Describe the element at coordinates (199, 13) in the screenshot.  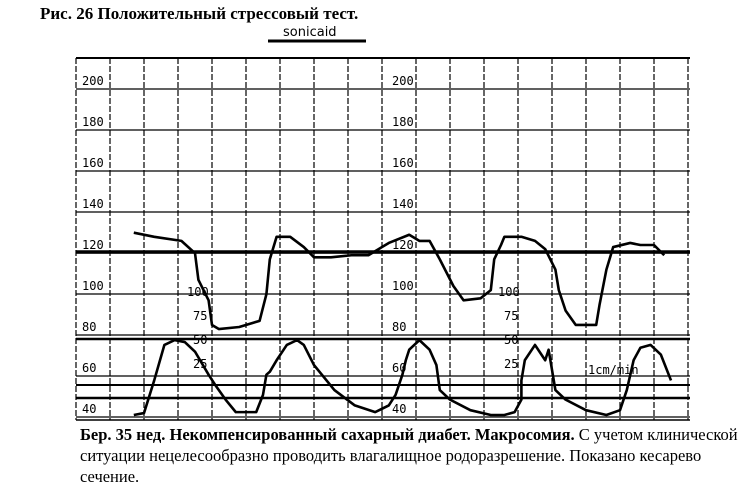
I see `figure-title: Рис. 26 Положительный стрессовый тест.` at that location.